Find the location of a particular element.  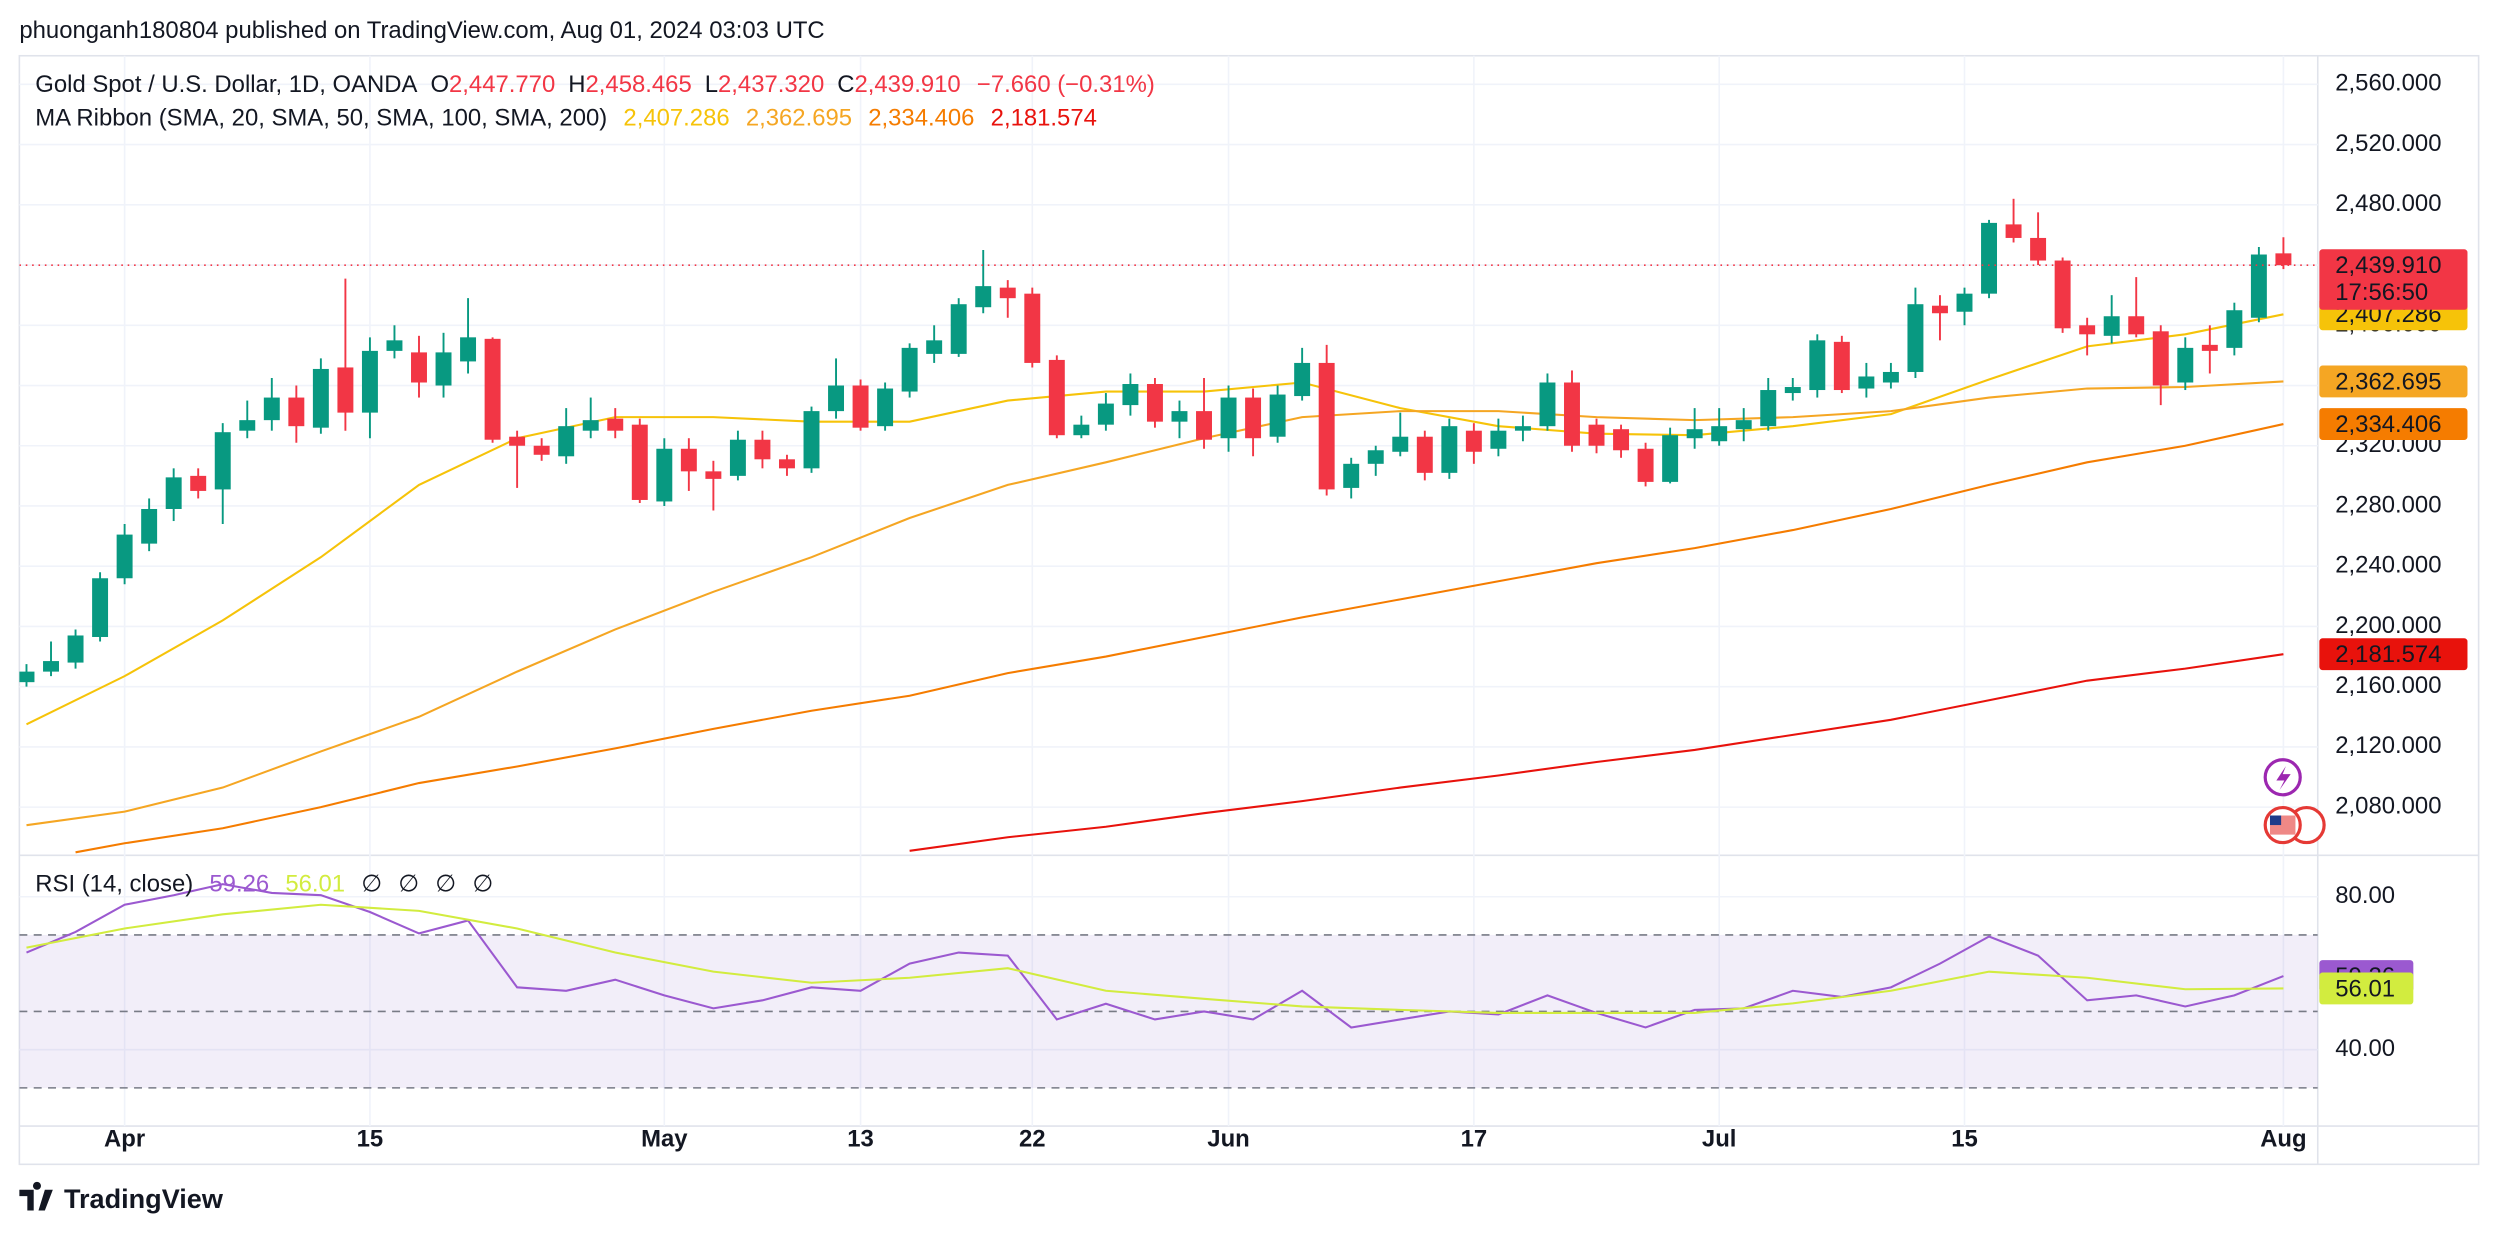

rsi-value: 56.01 is located at coordinates (315, 884).